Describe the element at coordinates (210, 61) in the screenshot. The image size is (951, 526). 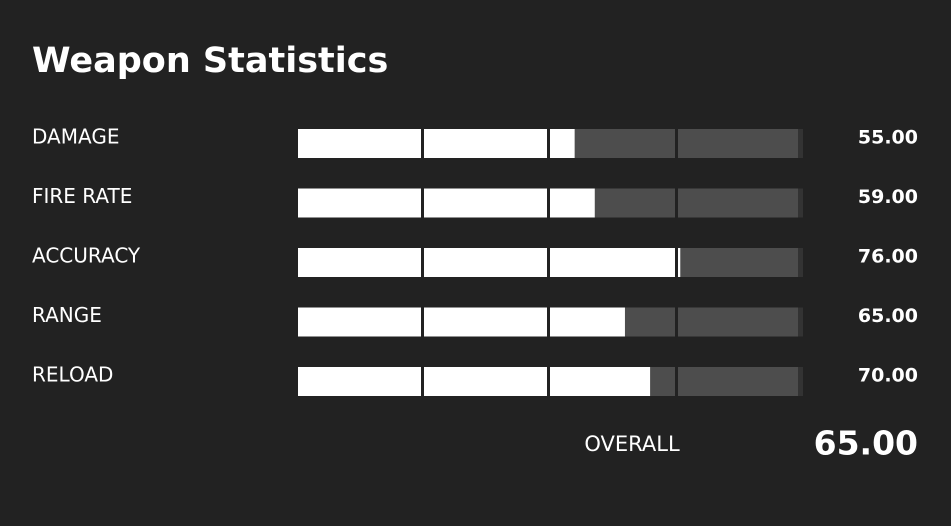
I see `title: Weapon Statistics` at that location.